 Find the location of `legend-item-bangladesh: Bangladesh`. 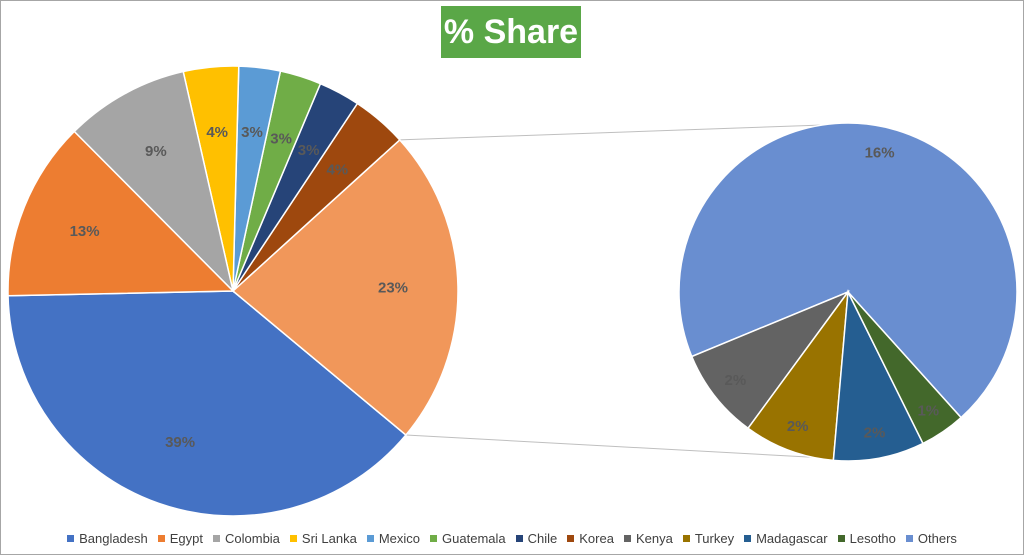

legend-item-bangladesh: Bangladesh is located at coordinates (107, 538).